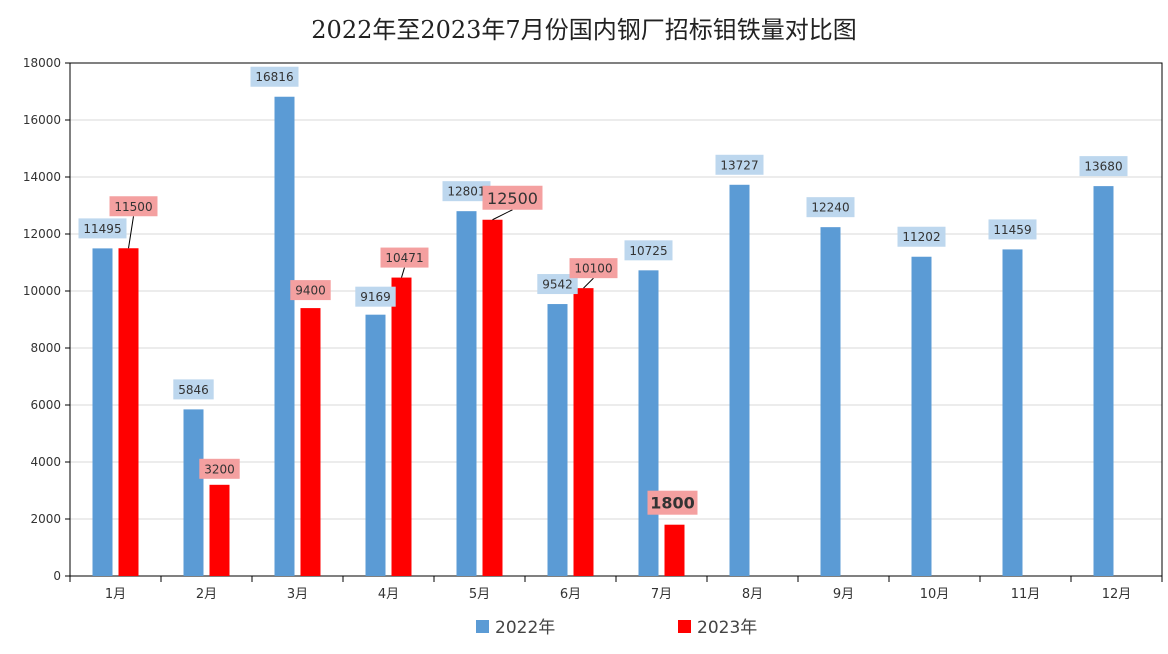 This screenshot has width=1168, height=654. What do you see at coordinates (1103, 381) in the screenshot?
I see `bar-2022年-12月` at bounding box center [1103, 381].